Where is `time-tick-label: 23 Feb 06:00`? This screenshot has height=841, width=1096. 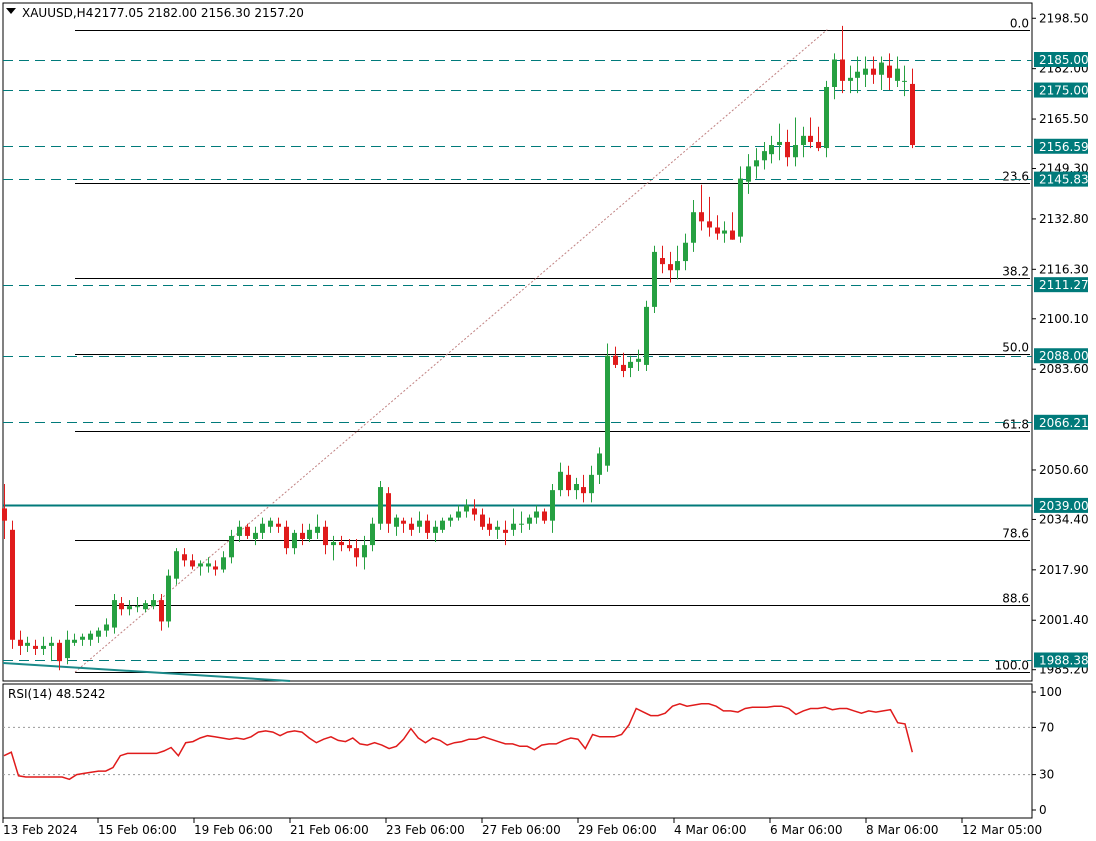 time-tick-label: 23 Feb 06:00 is located at coordinates (425, 830).